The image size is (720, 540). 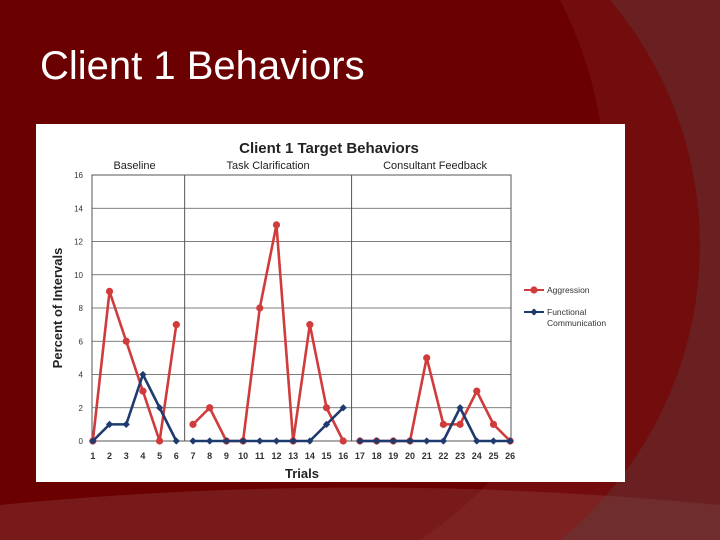 What do you see at coordinates (243, 456) in the screenshot?
I see `x-tick-label: 10` at bounding box center [243, 456].